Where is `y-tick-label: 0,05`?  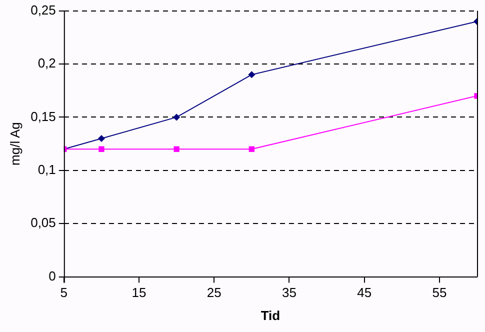
y-tick-label: 0,05 is located at coordinates (43, 222).